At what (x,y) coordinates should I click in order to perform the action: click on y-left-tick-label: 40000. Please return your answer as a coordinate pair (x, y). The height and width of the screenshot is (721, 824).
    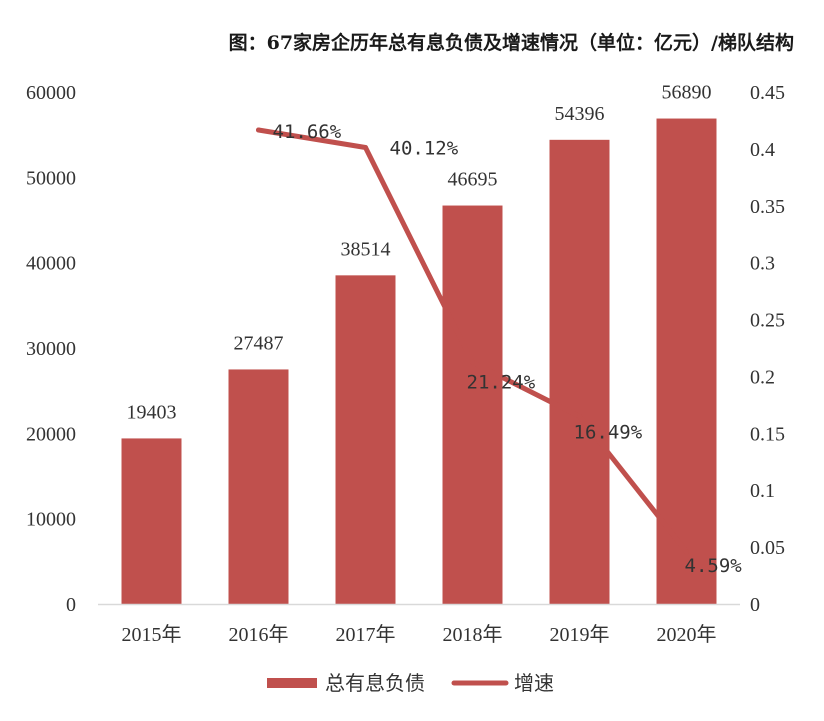
    Looking at the image, I should click on (51, 264).